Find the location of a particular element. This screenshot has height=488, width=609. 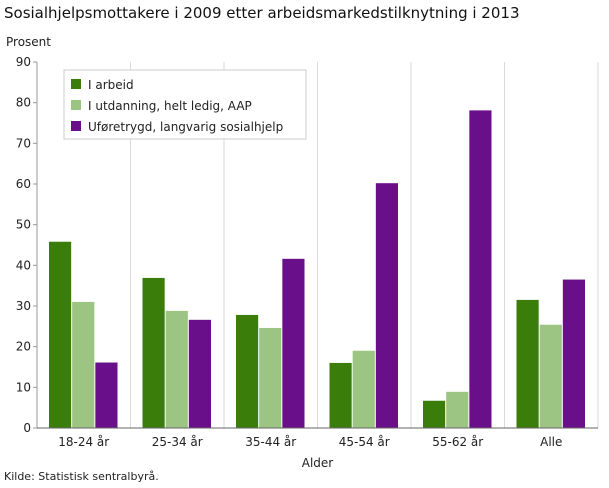

x-tick-label: 18-24 år is located at coordinates (83, 442).